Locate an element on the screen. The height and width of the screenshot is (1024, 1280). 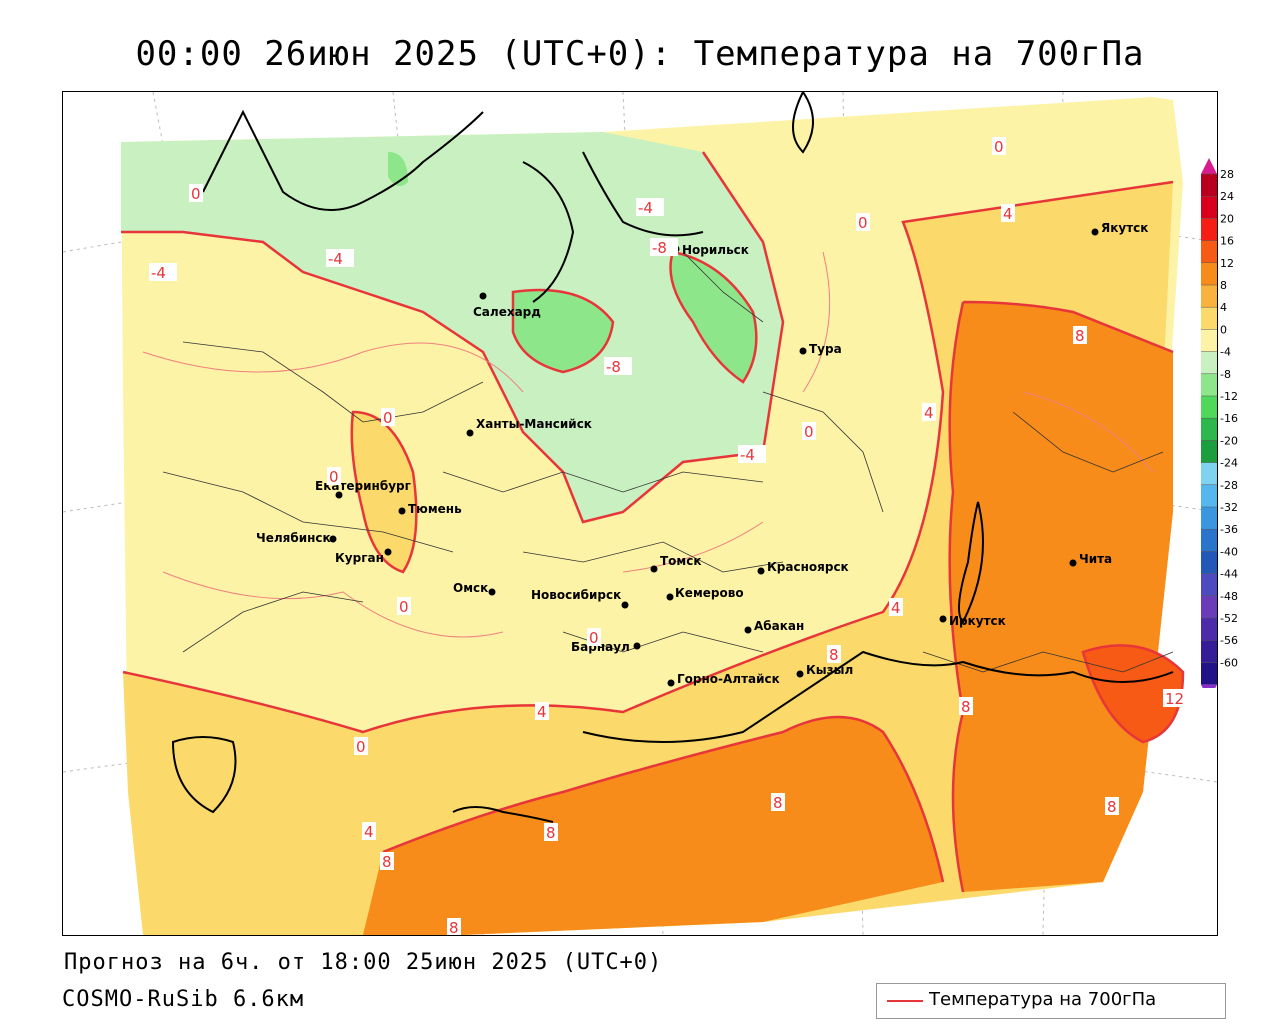
model-name: COSMO-RuSib 6.6км is located at coordinates (183, 999).